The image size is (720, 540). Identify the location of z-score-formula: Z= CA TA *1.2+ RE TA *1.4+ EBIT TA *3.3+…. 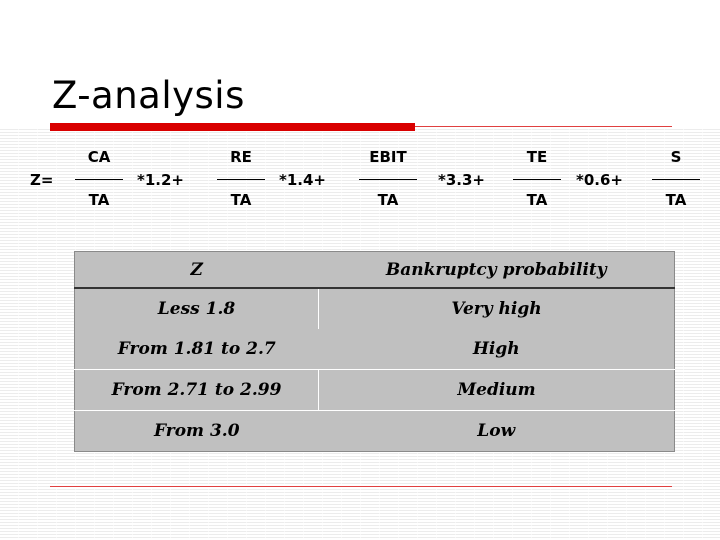
(360, 180).